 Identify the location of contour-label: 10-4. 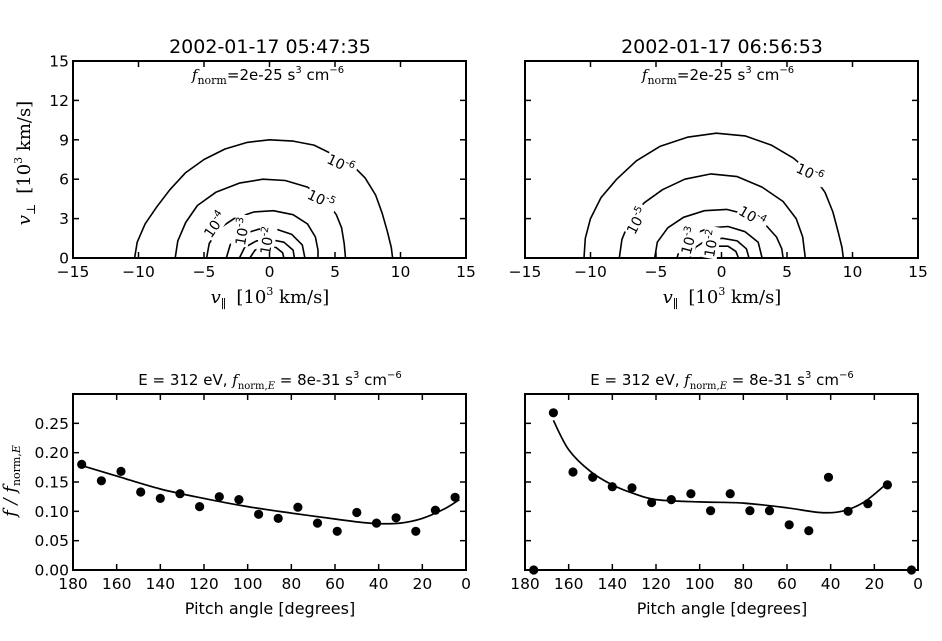
(753, 216).